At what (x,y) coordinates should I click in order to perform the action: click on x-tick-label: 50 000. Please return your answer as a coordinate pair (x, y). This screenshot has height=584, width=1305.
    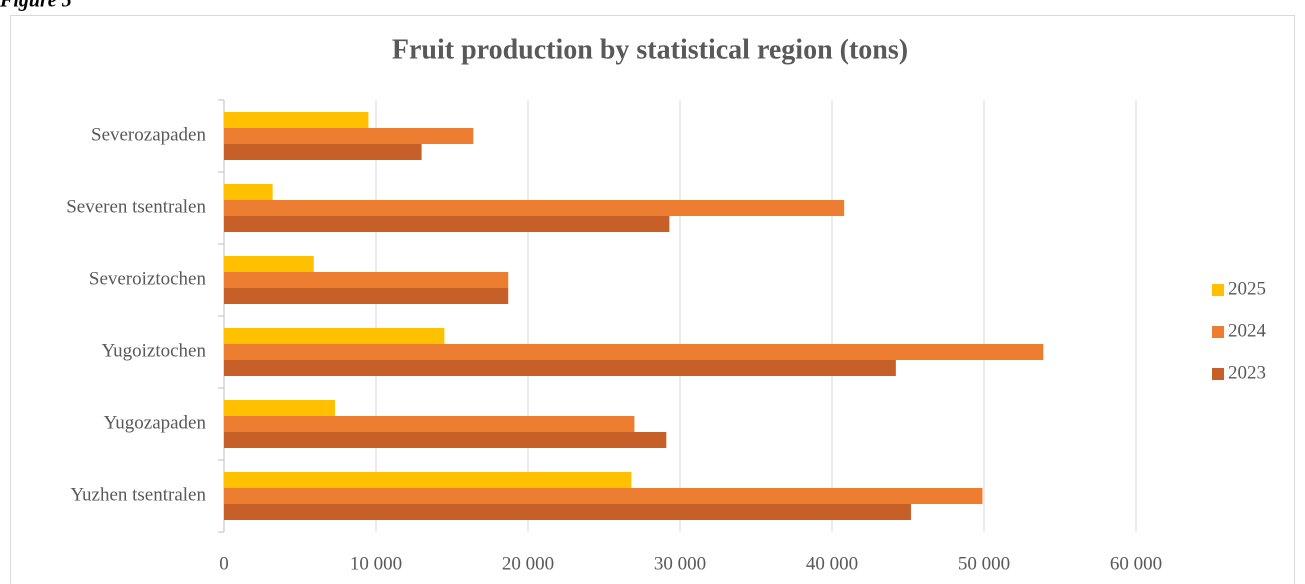
    Looking at the image, I should click on (984, 563).